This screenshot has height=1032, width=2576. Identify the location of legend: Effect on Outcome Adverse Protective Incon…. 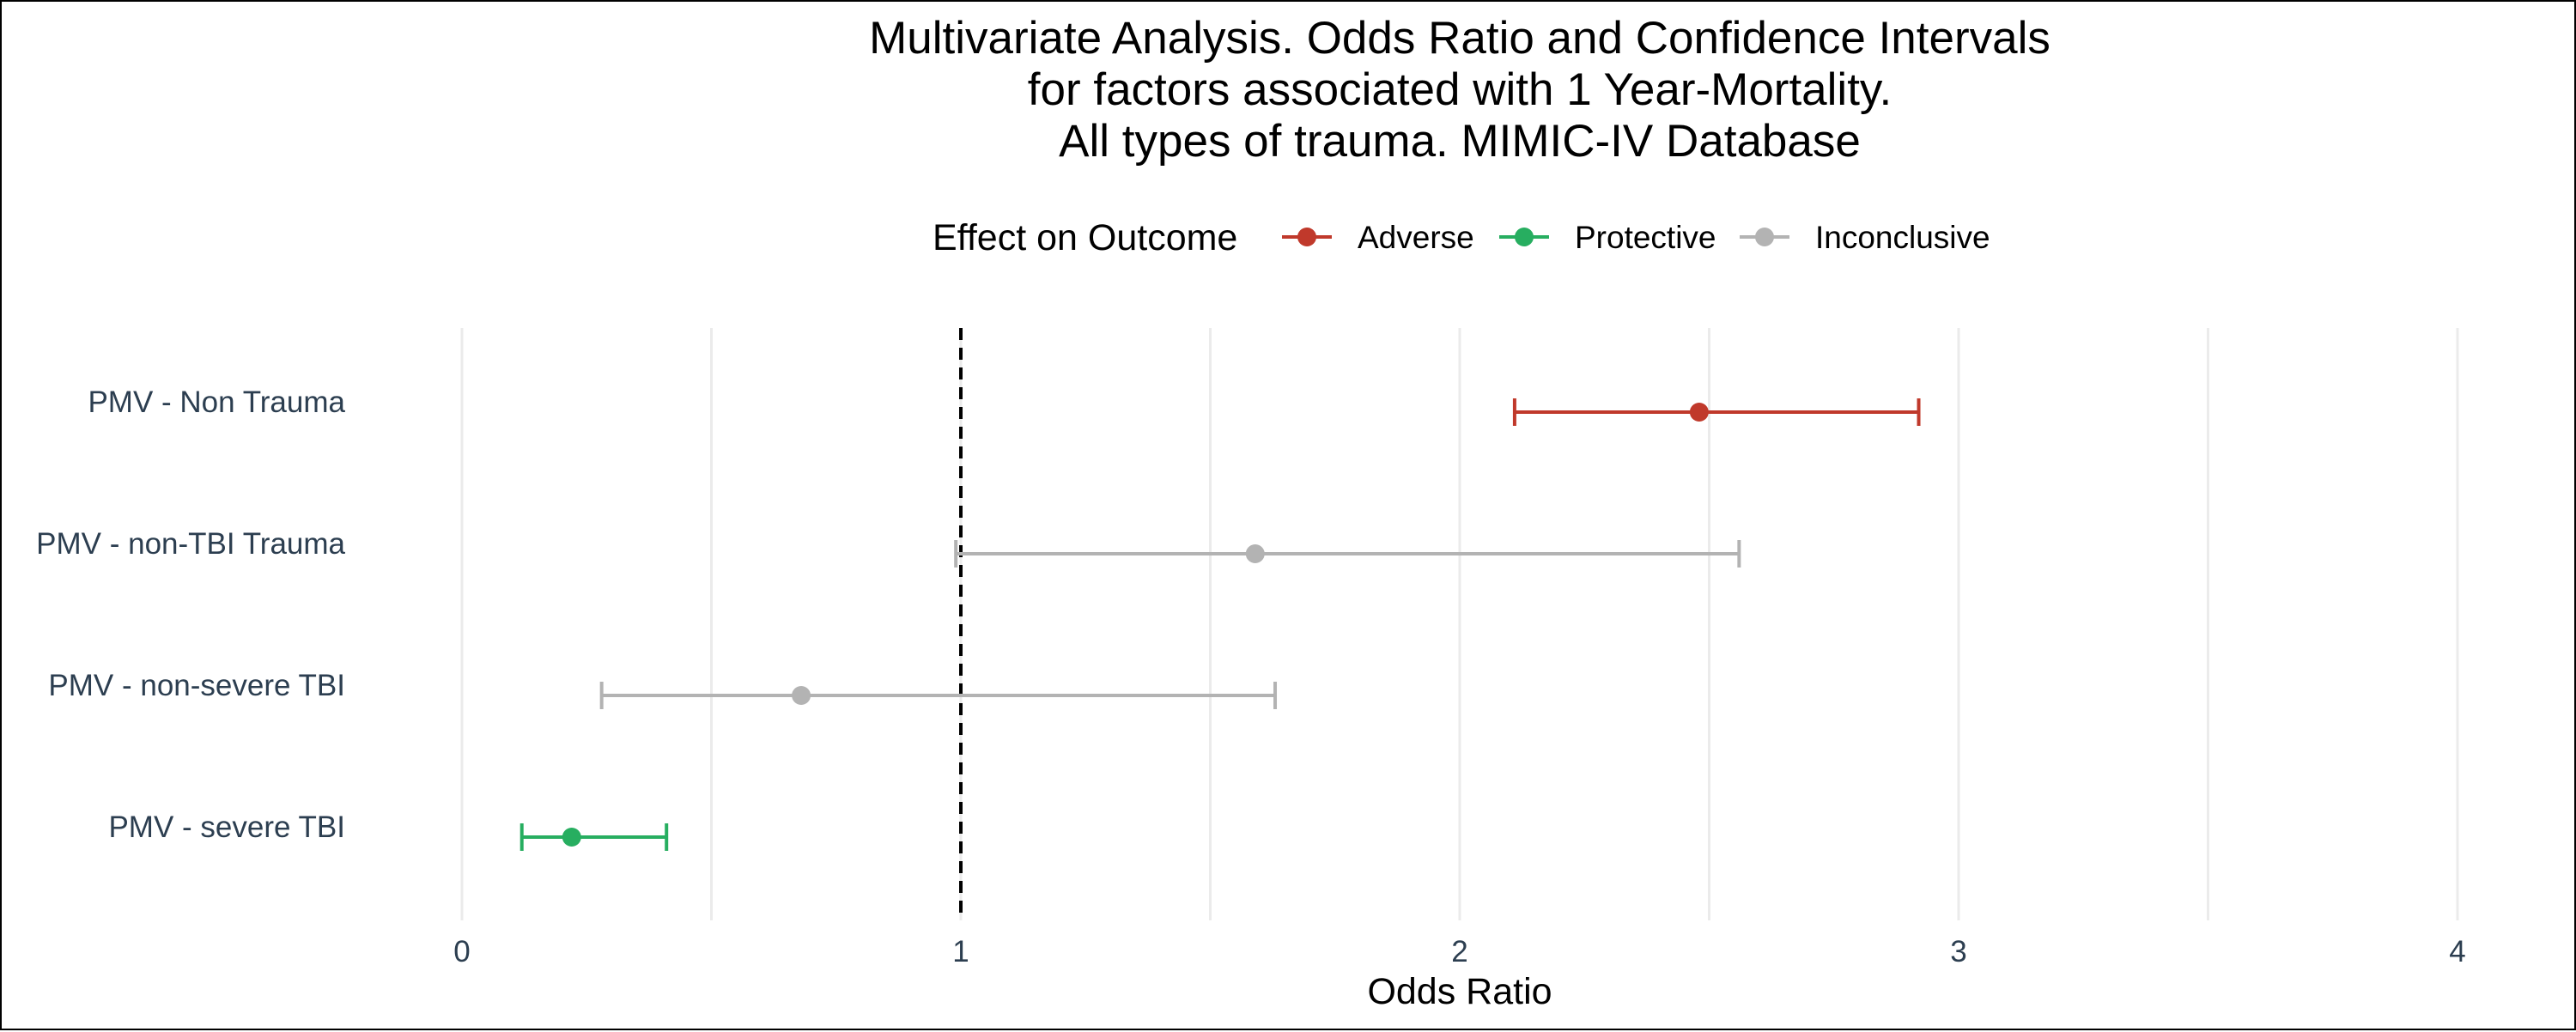
(1462, 237).